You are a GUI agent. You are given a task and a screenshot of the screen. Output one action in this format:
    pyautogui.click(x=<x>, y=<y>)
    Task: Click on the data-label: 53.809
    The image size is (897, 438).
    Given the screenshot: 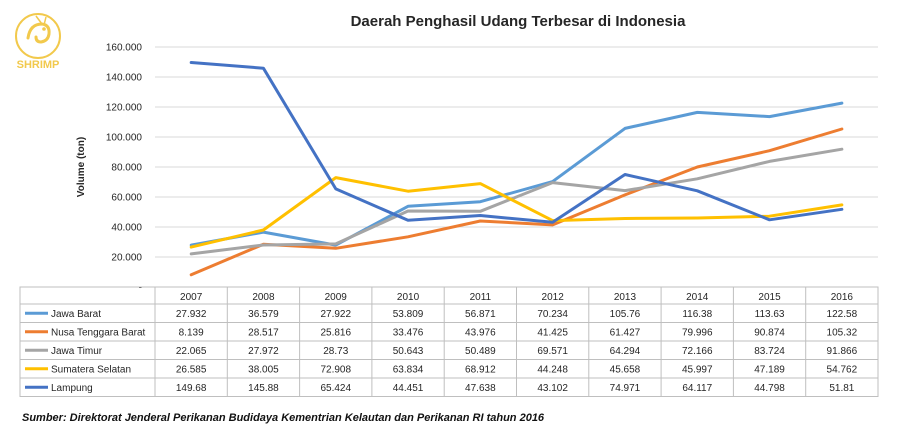 What is the action you would take?
    pyautogui.click(x=408, y=314)
    